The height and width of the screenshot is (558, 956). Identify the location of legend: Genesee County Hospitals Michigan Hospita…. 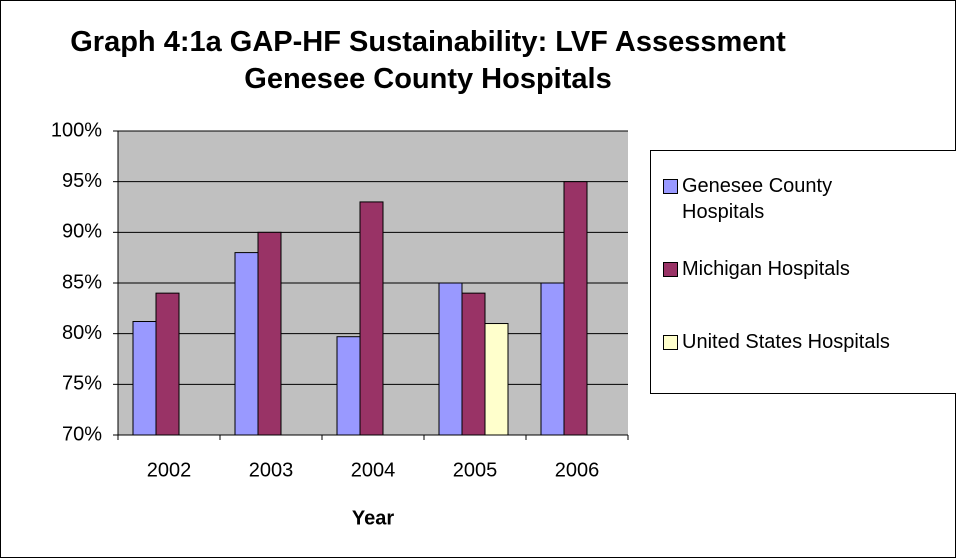
(803, 272).